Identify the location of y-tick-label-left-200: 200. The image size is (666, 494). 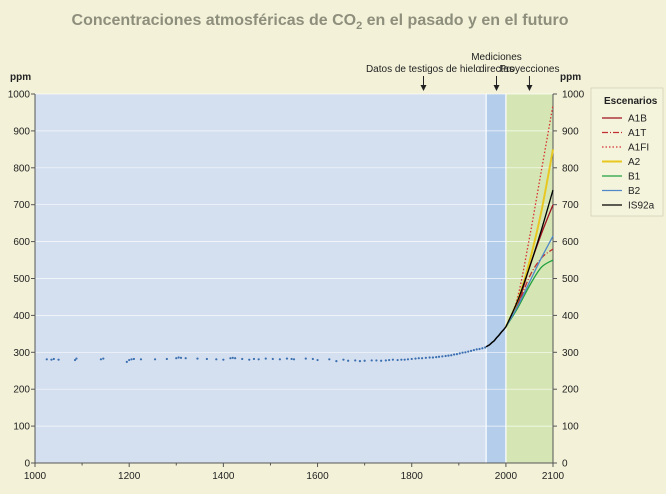
(21, 390).